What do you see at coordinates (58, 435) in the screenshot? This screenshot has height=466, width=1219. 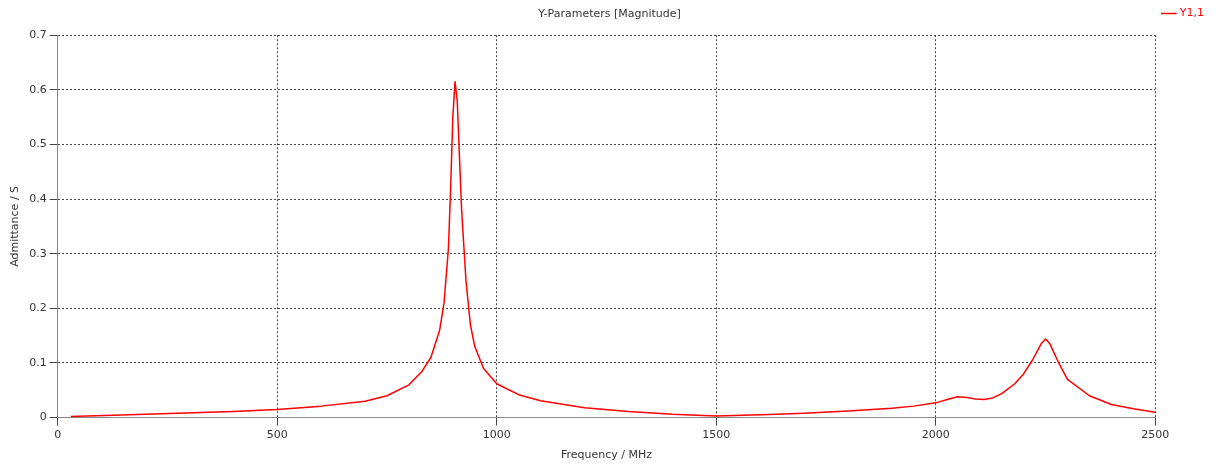 I see `x-tick-label: 0` at bounding box center [58, 435].